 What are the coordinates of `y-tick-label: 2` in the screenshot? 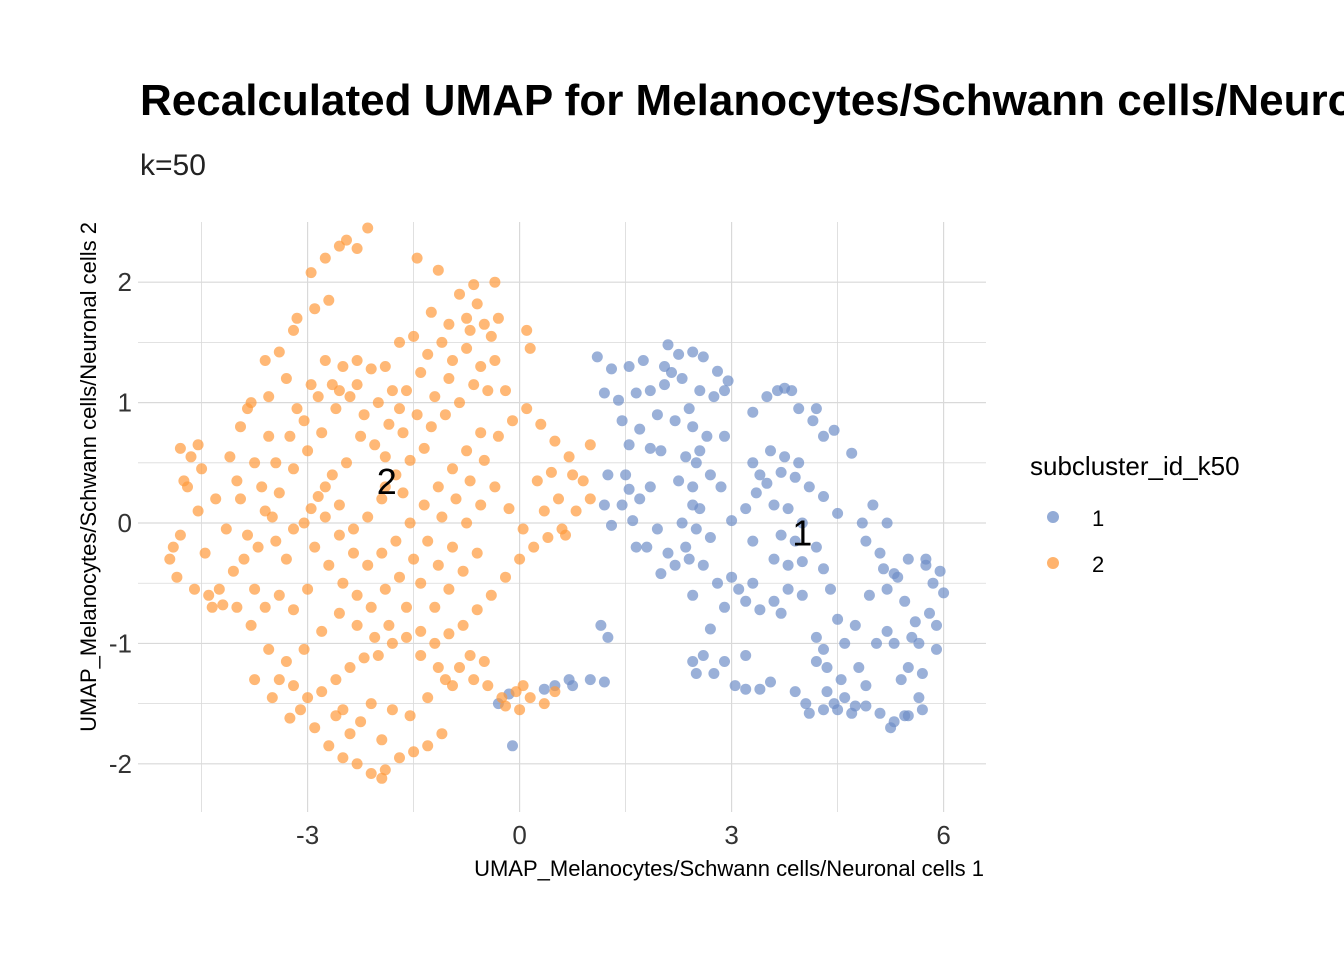 It's located at (125, 282).